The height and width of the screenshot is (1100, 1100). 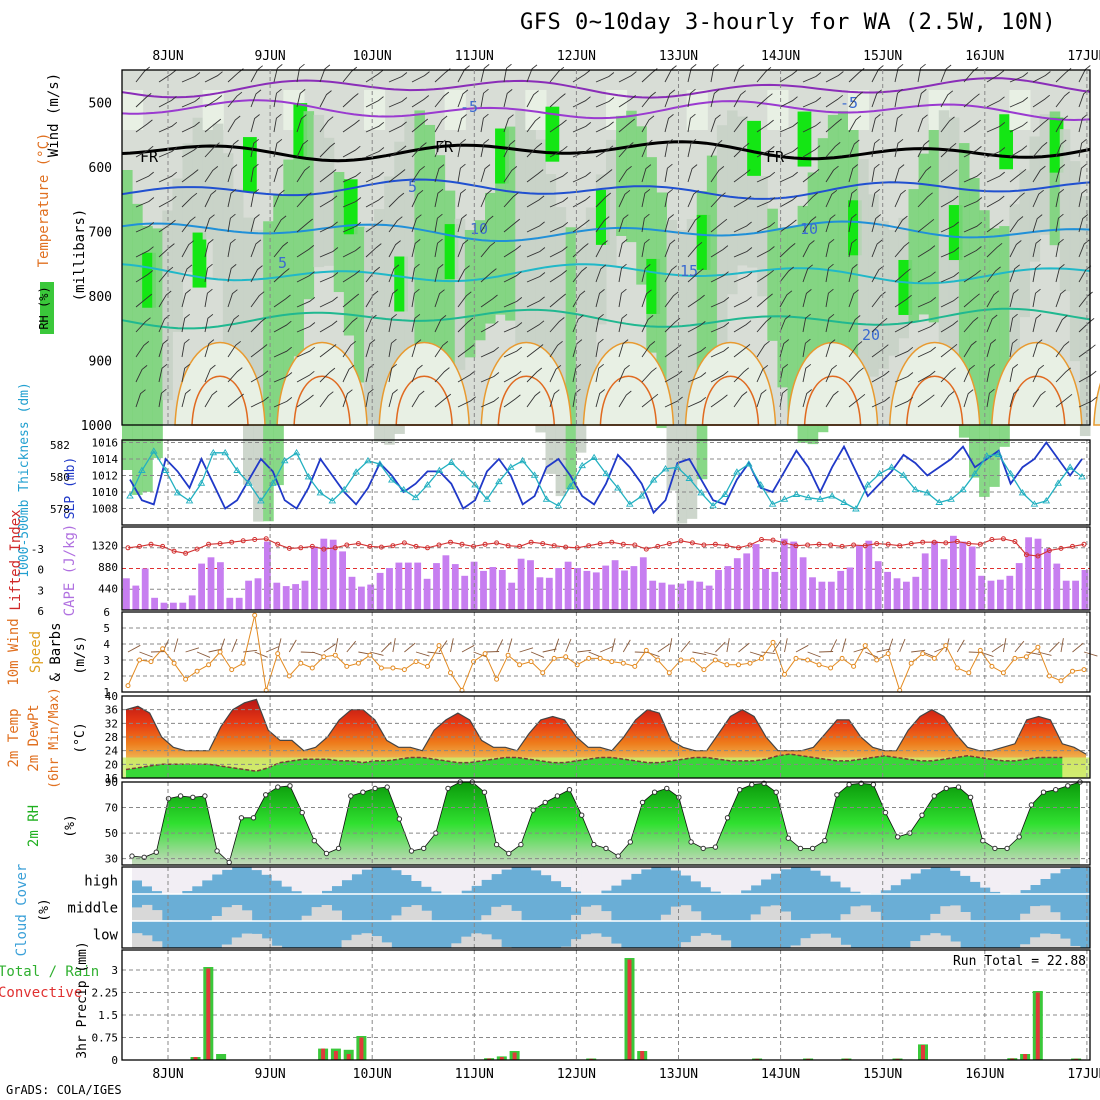 I want to click on lowlevel-dry-bubble, so click(x=1096, y=404).